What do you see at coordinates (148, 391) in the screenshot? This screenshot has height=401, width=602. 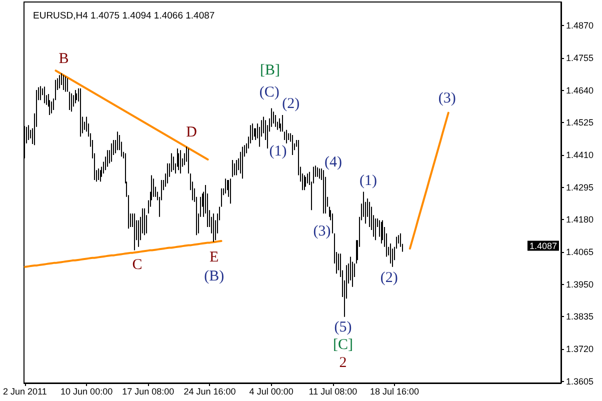 I see `x-tick-label: 17 Jun 08:00` at bounding box center [148, 391].